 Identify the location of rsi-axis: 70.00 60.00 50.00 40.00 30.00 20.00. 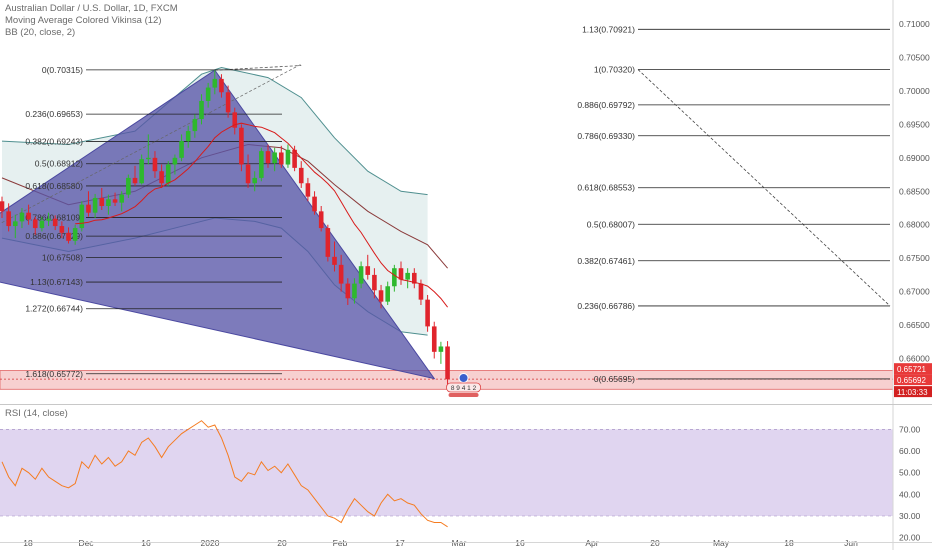
(910, 483).